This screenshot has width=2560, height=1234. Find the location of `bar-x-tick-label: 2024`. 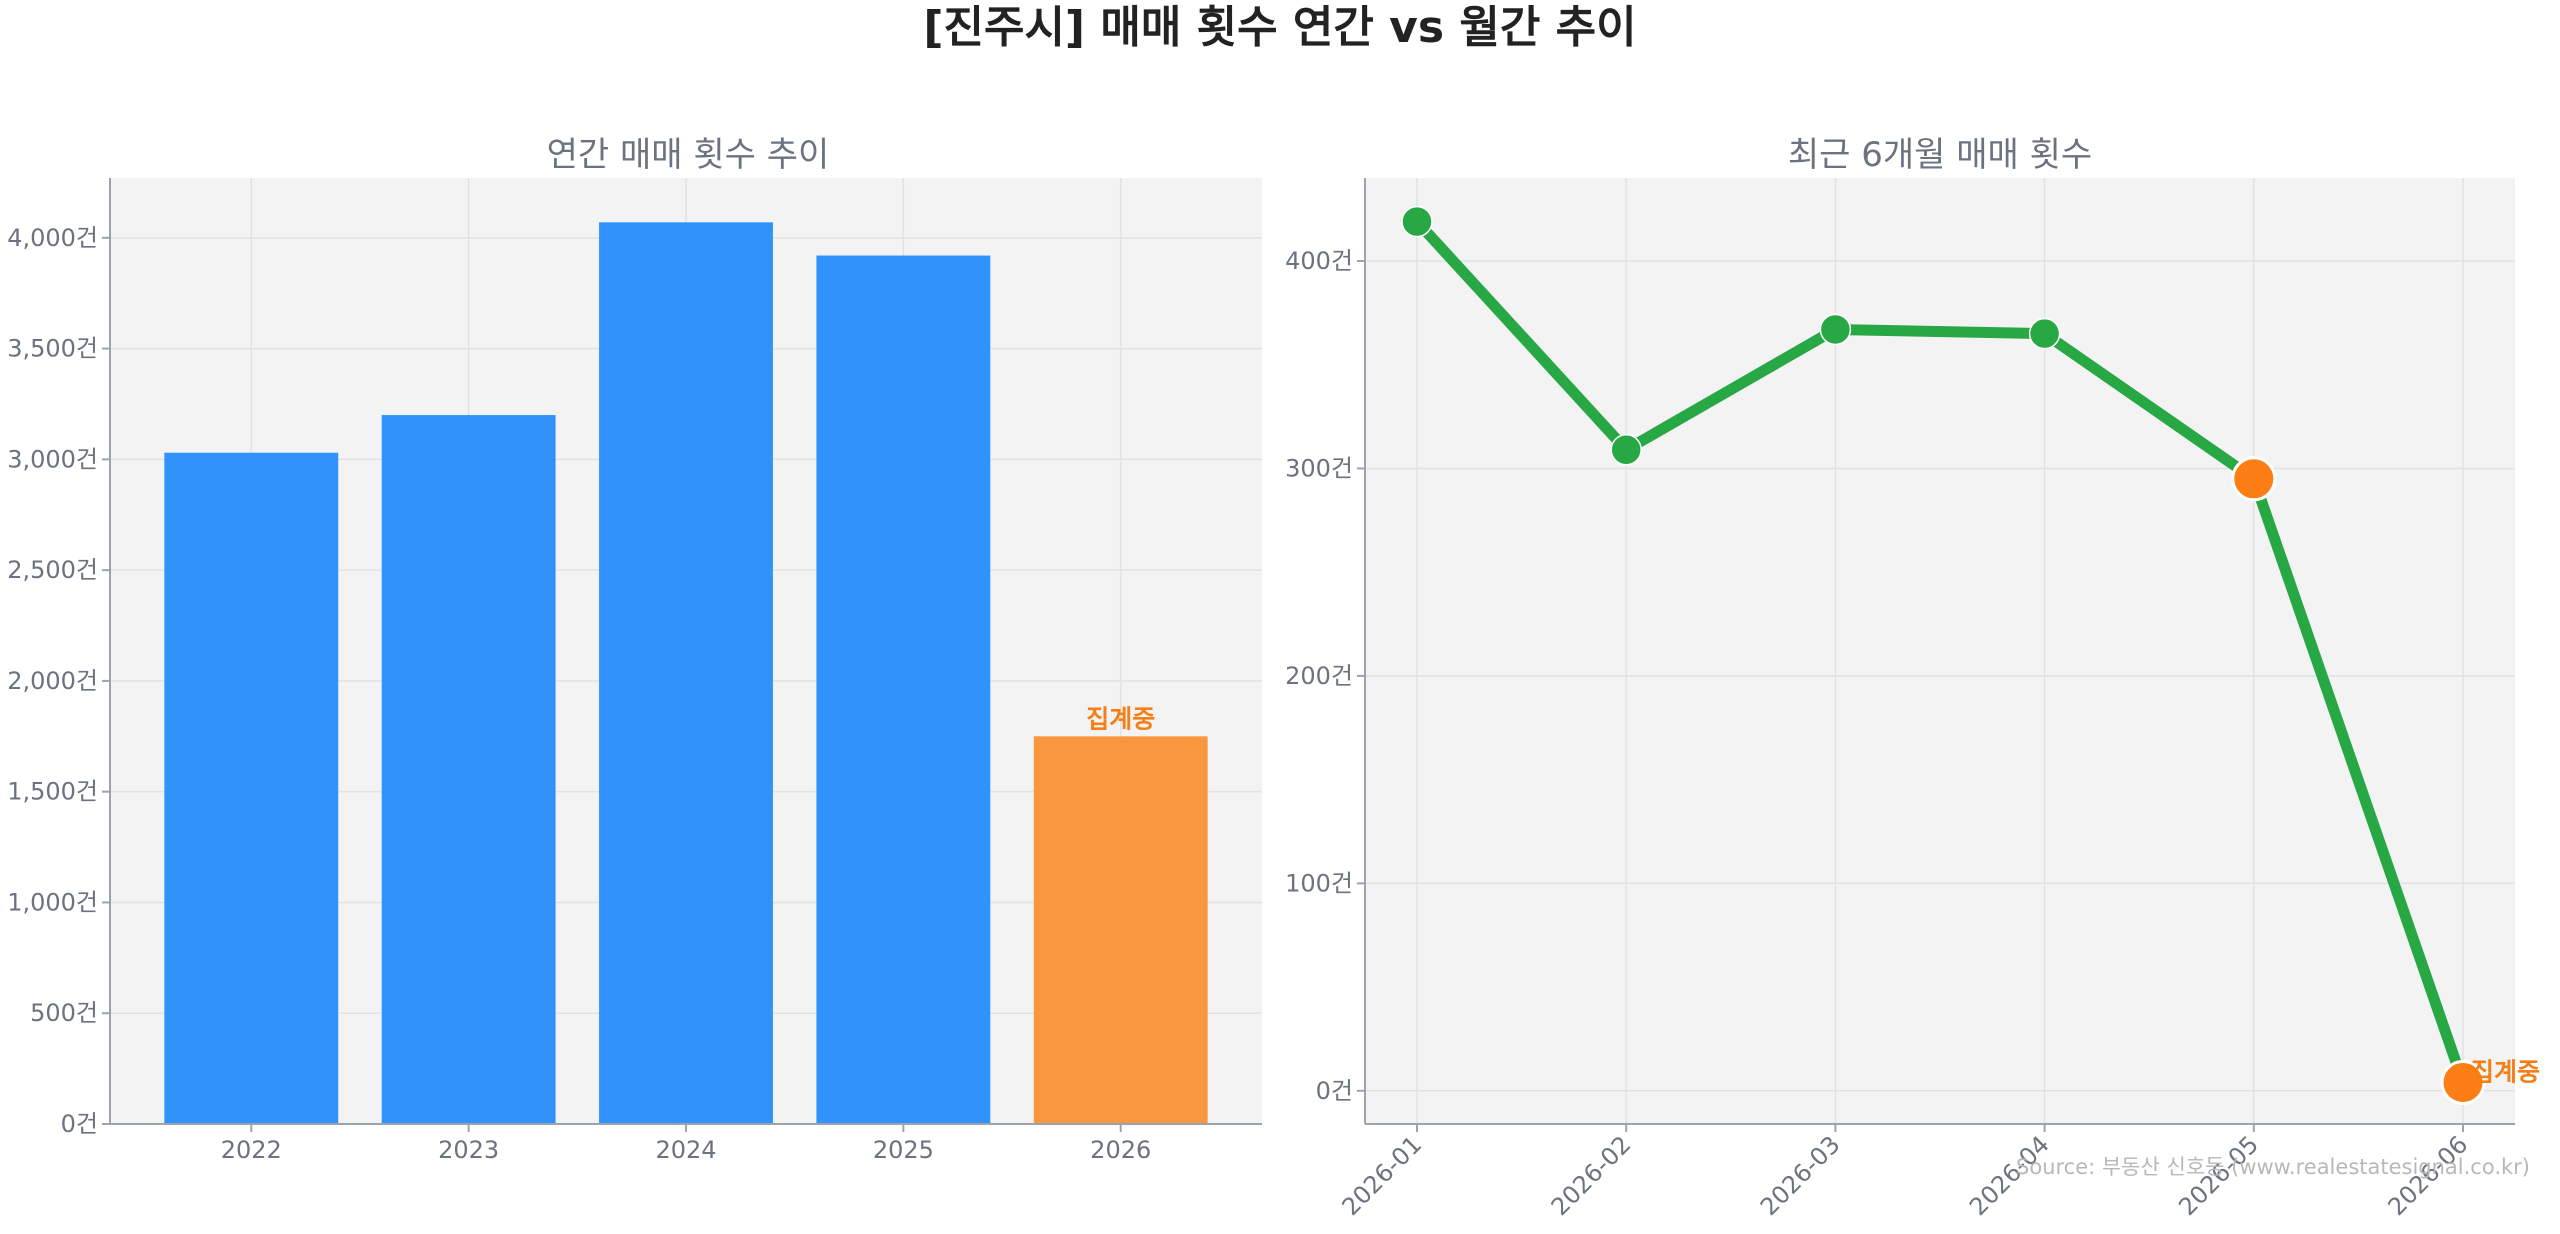

bar-x-tick-label: 2024 is located at coordinates (685, 1150).